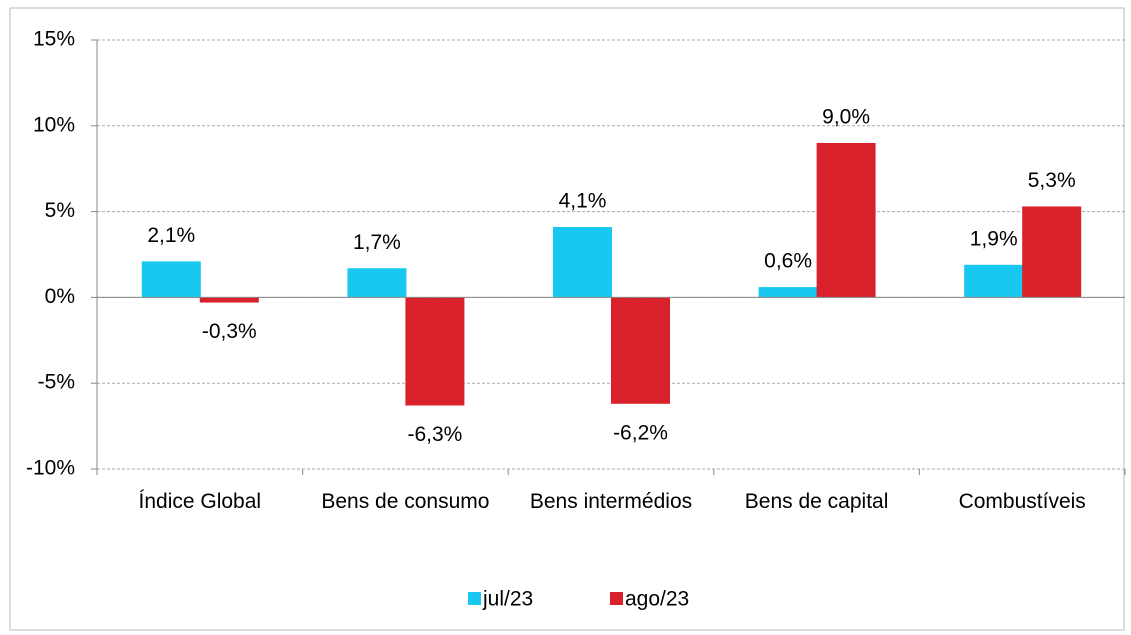 This screenshot has width=1131, height=635. I want to click on value-label: 1,7%, so click(377, 242).